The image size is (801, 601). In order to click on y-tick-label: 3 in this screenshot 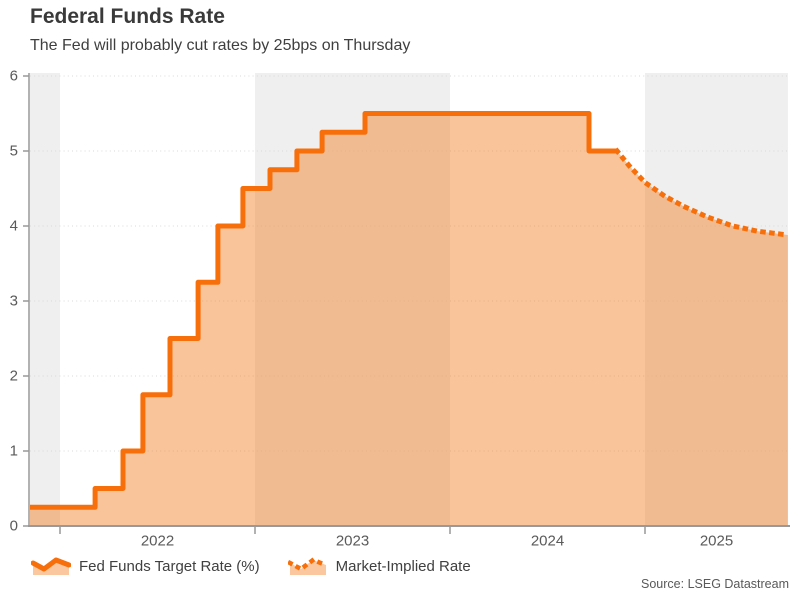, I will do `click(14, 301)`.